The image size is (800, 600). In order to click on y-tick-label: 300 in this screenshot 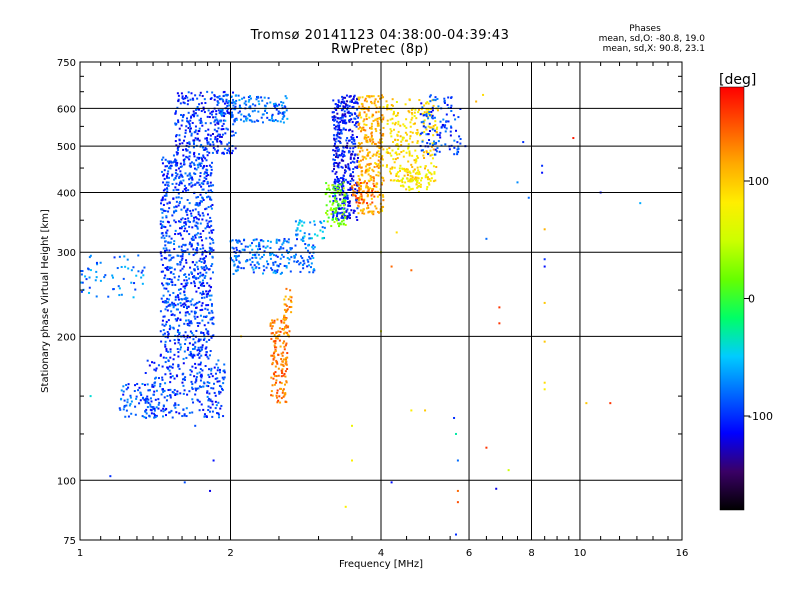, I will do `click(66, 253)`.